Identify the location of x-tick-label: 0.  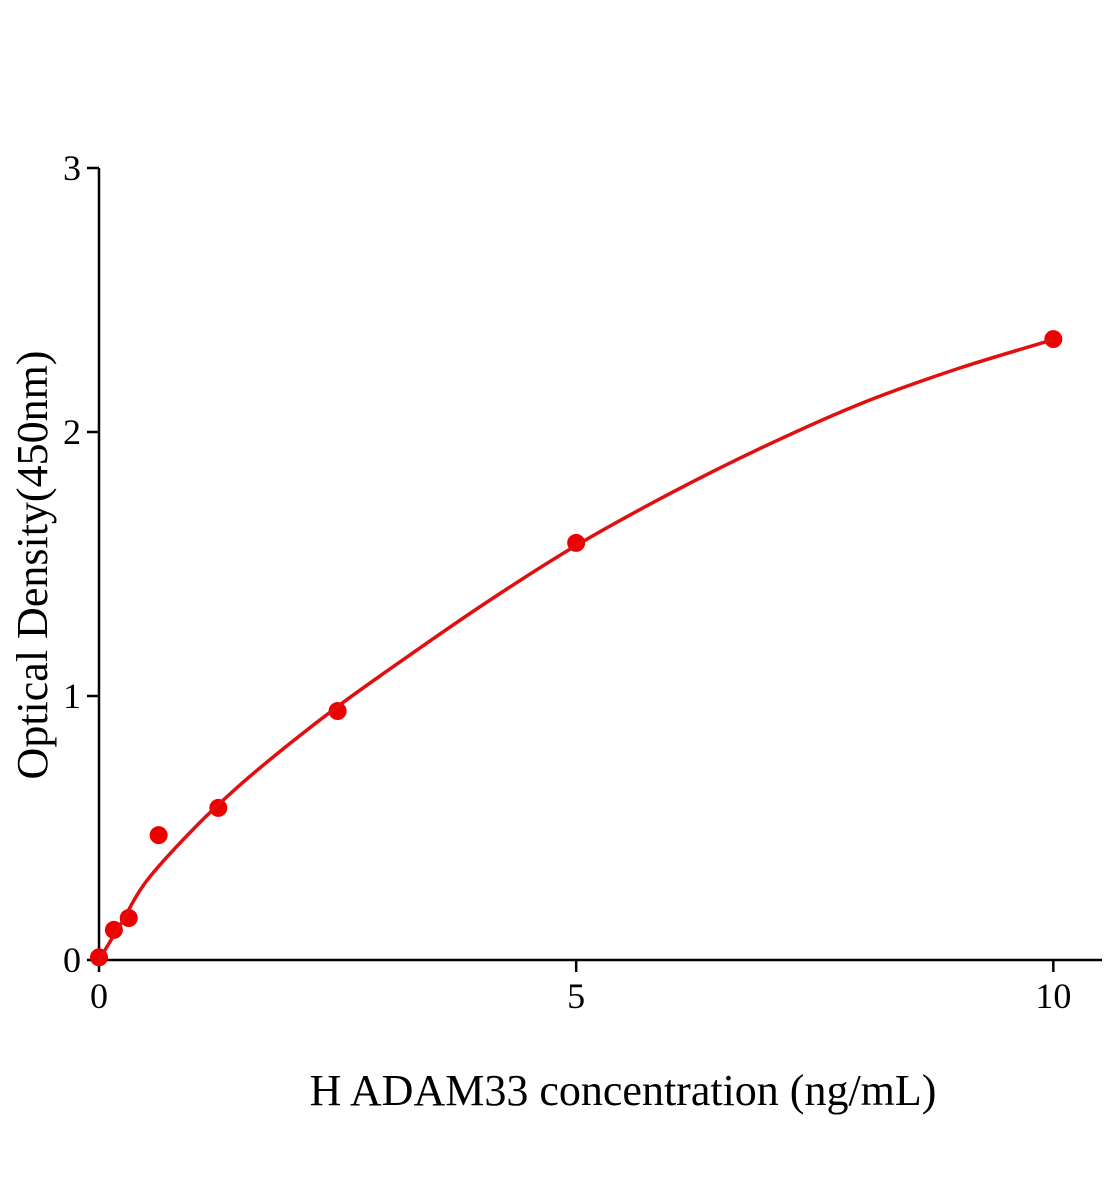
(99, 996).